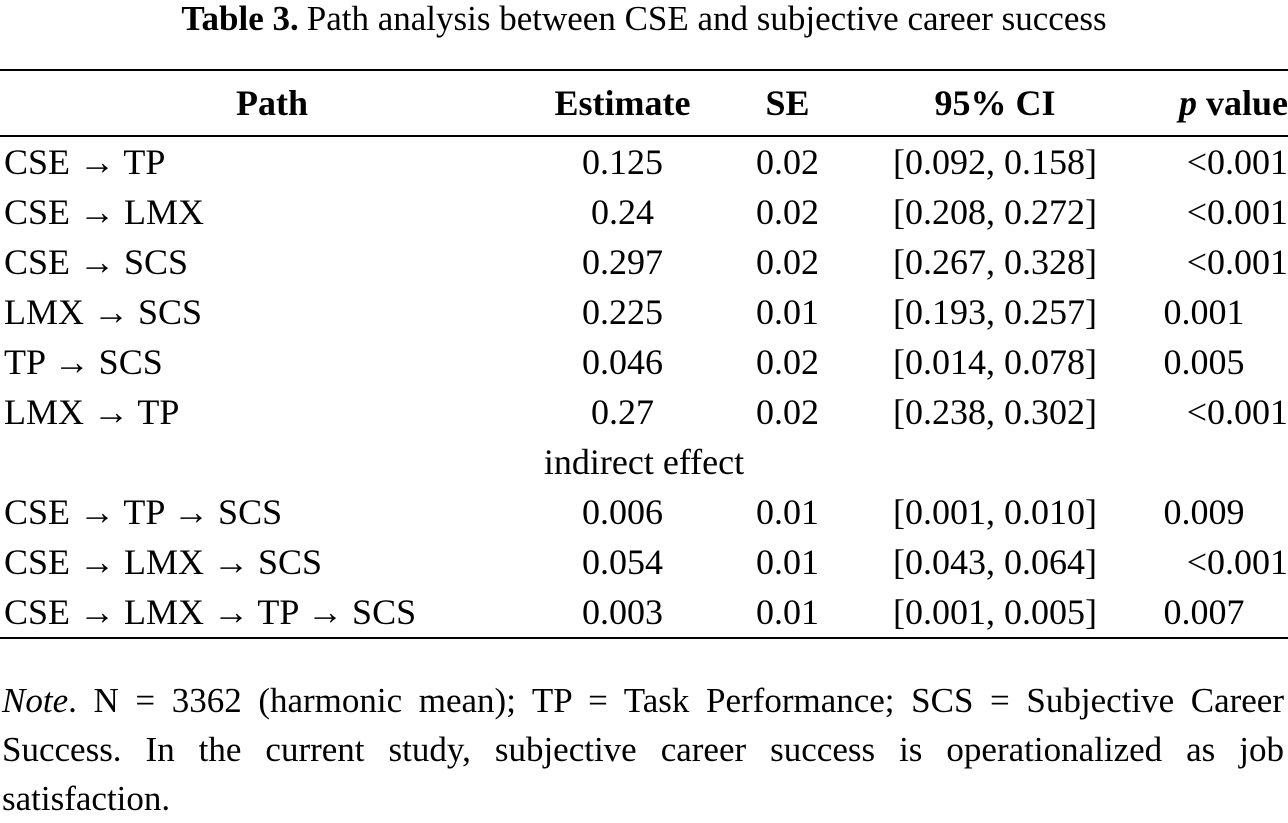 The width and height of the screenshot is (1288, 823). What do you see at coordinates (622, 362) in the screenshot?
I see `table-cell: 0.046` at bounding box center [622, 362].